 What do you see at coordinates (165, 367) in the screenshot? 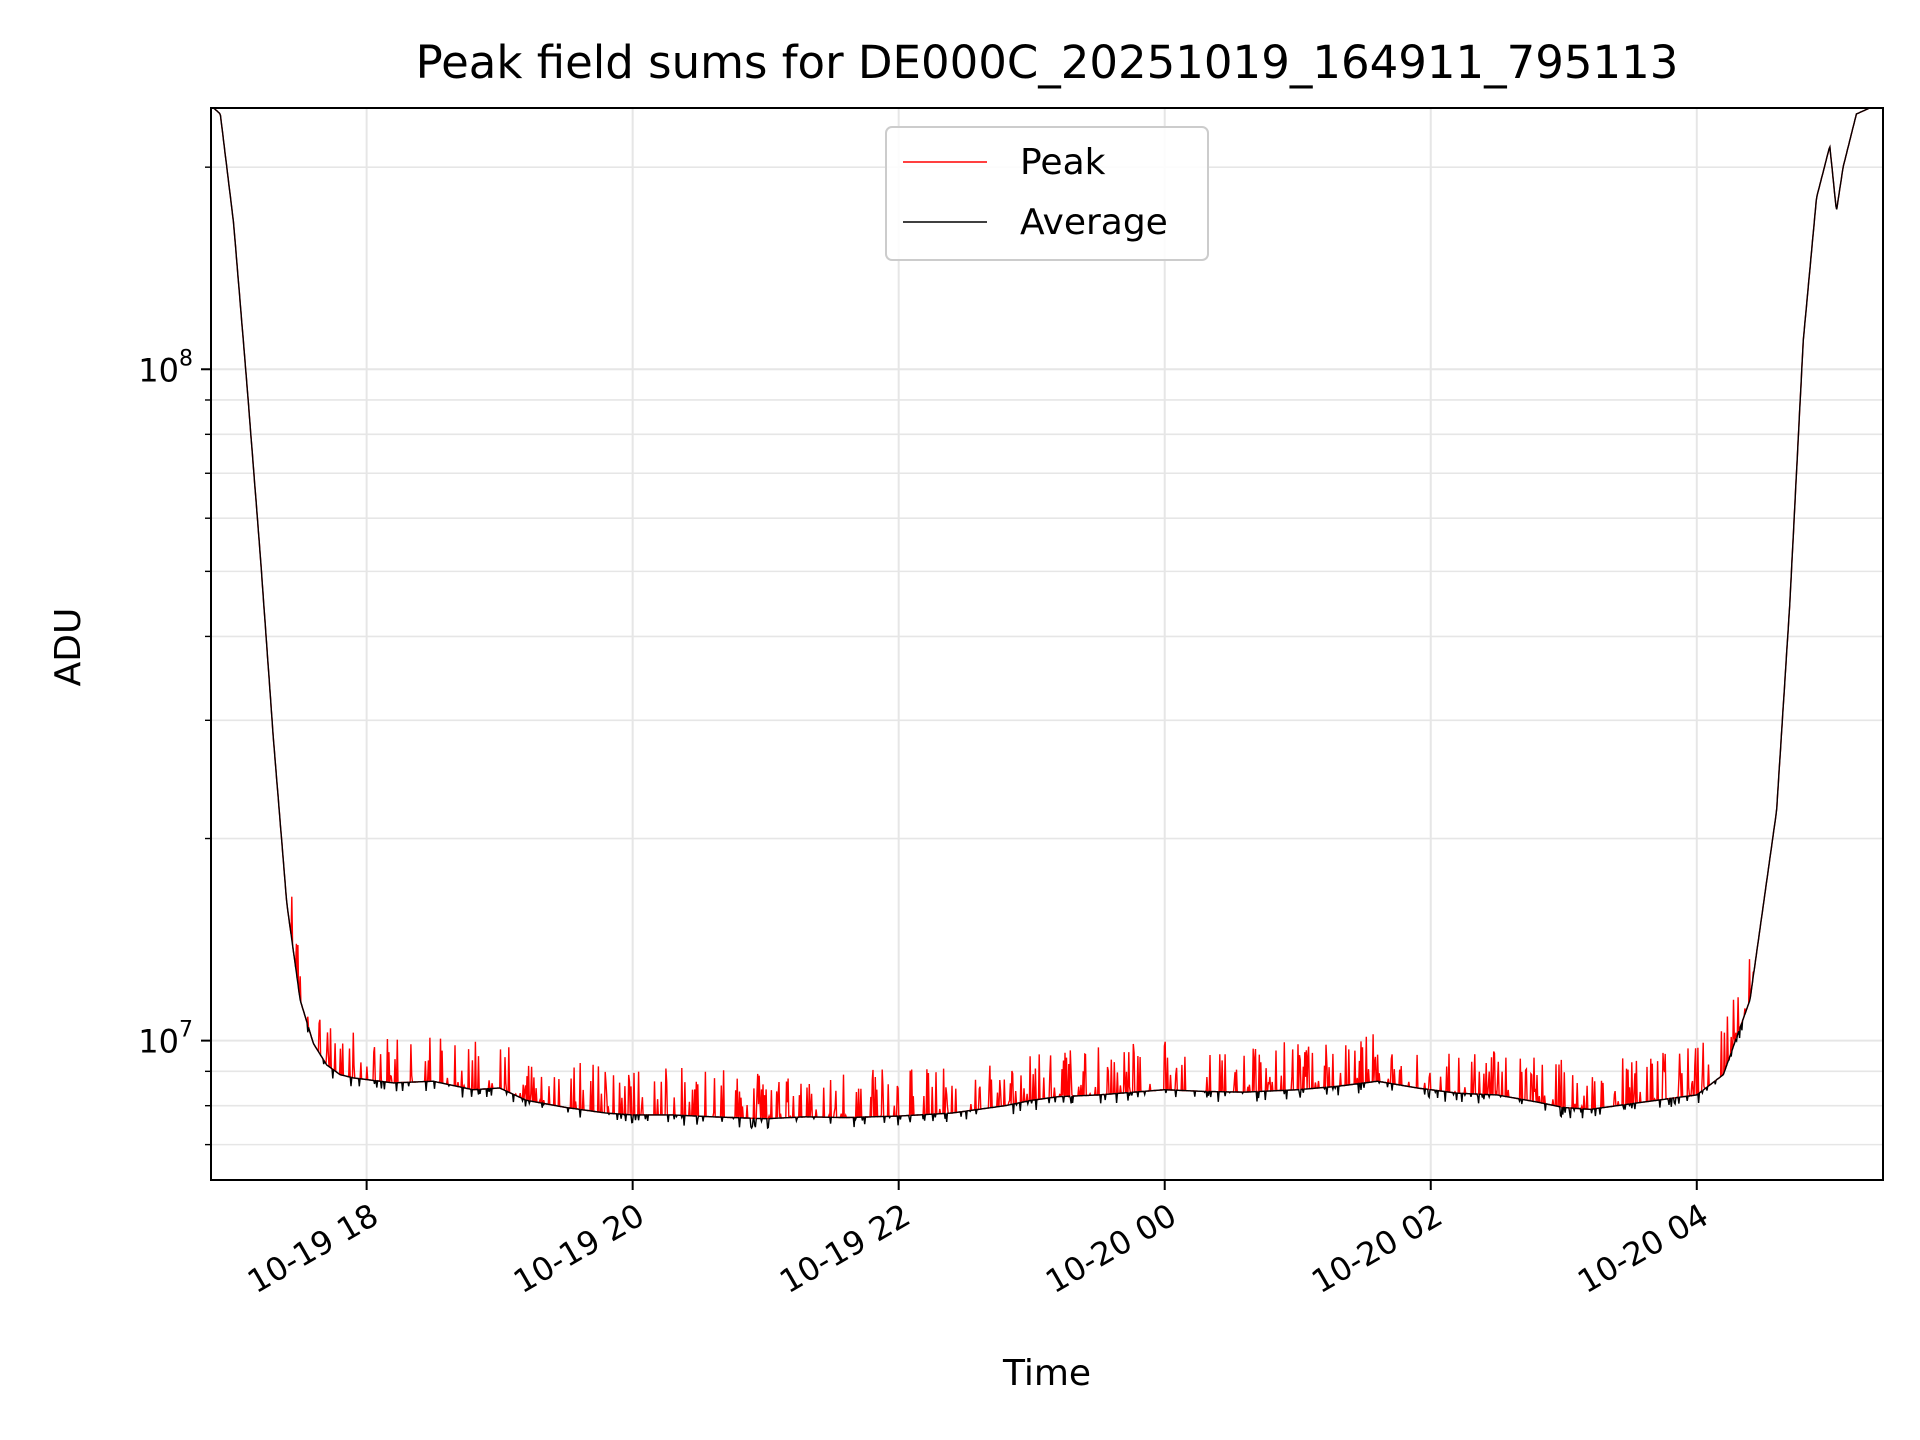
I see `y-tick-label: 10⁸` at bounding box center [165, 367].